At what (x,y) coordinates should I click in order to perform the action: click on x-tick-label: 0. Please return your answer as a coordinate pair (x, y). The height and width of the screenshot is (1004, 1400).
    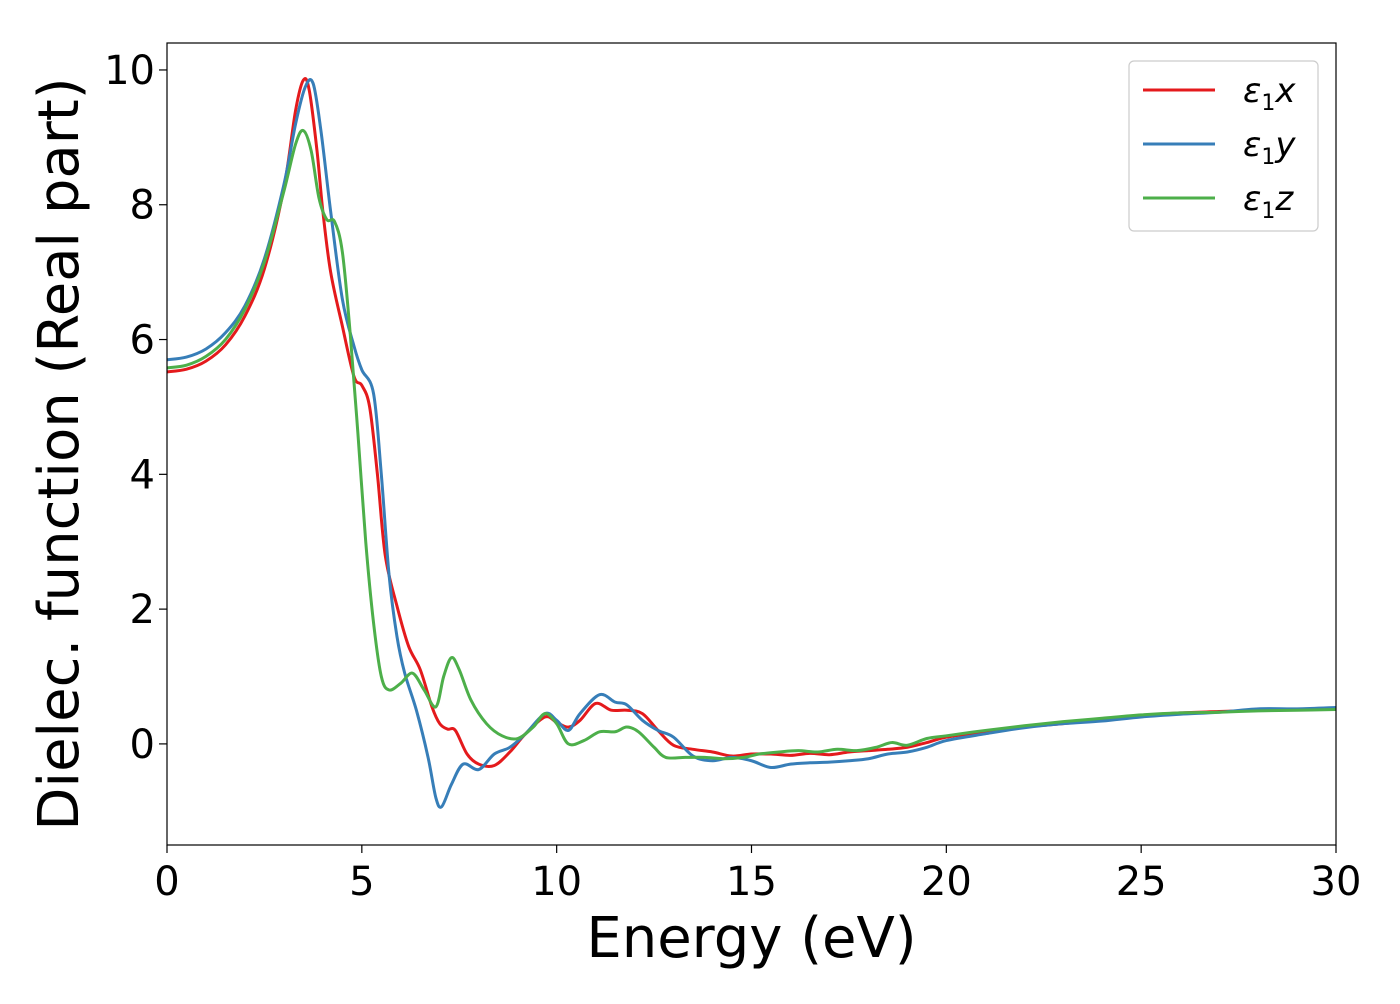
    Looking at the image, I should click on (166, 882).